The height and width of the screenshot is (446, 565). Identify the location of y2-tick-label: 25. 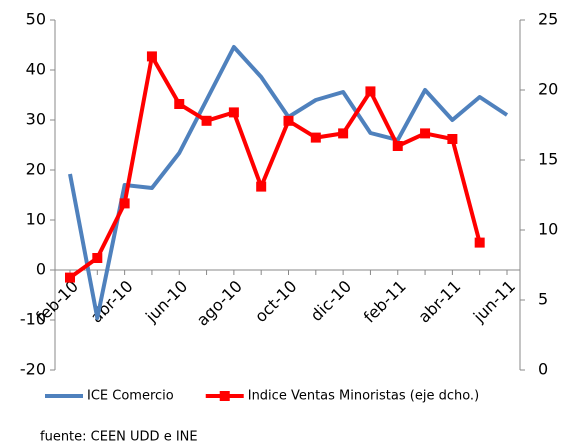
(548, 19).